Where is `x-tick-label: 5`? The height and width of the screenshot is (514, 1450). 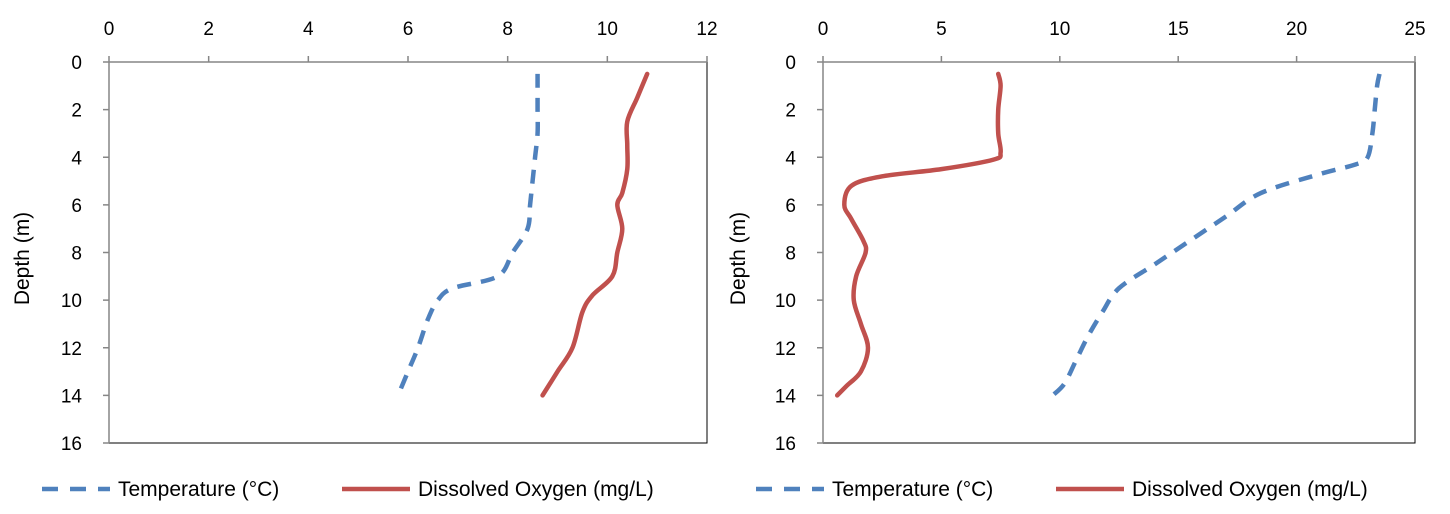 x-tick-label: 5 is located at coordinates (941, 29).